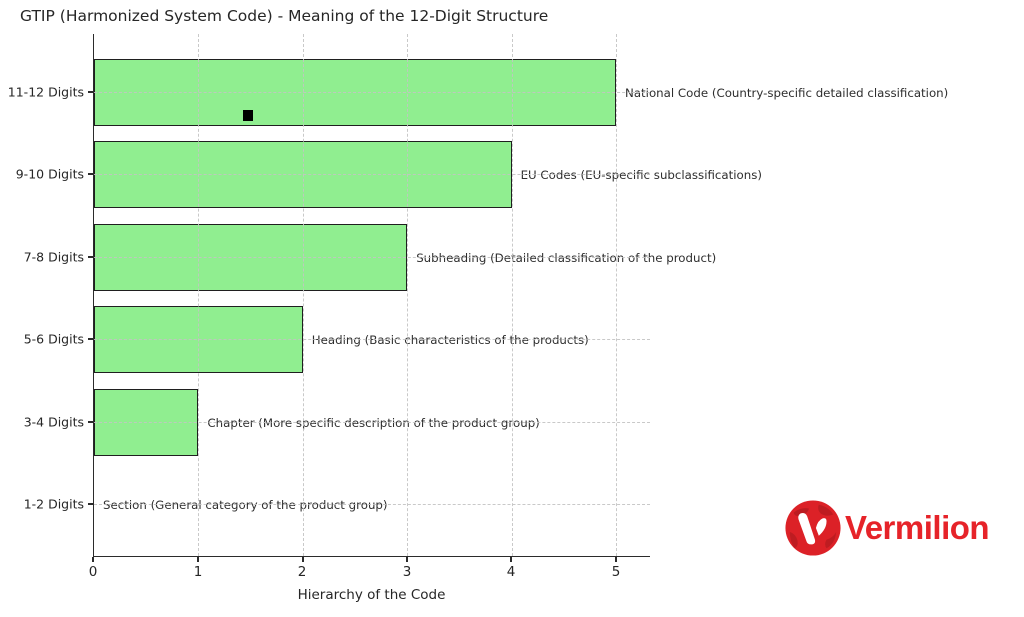 This screenshot has height=617, width=1024. I want to click on x-tick-label: 3, so click(407, 572).